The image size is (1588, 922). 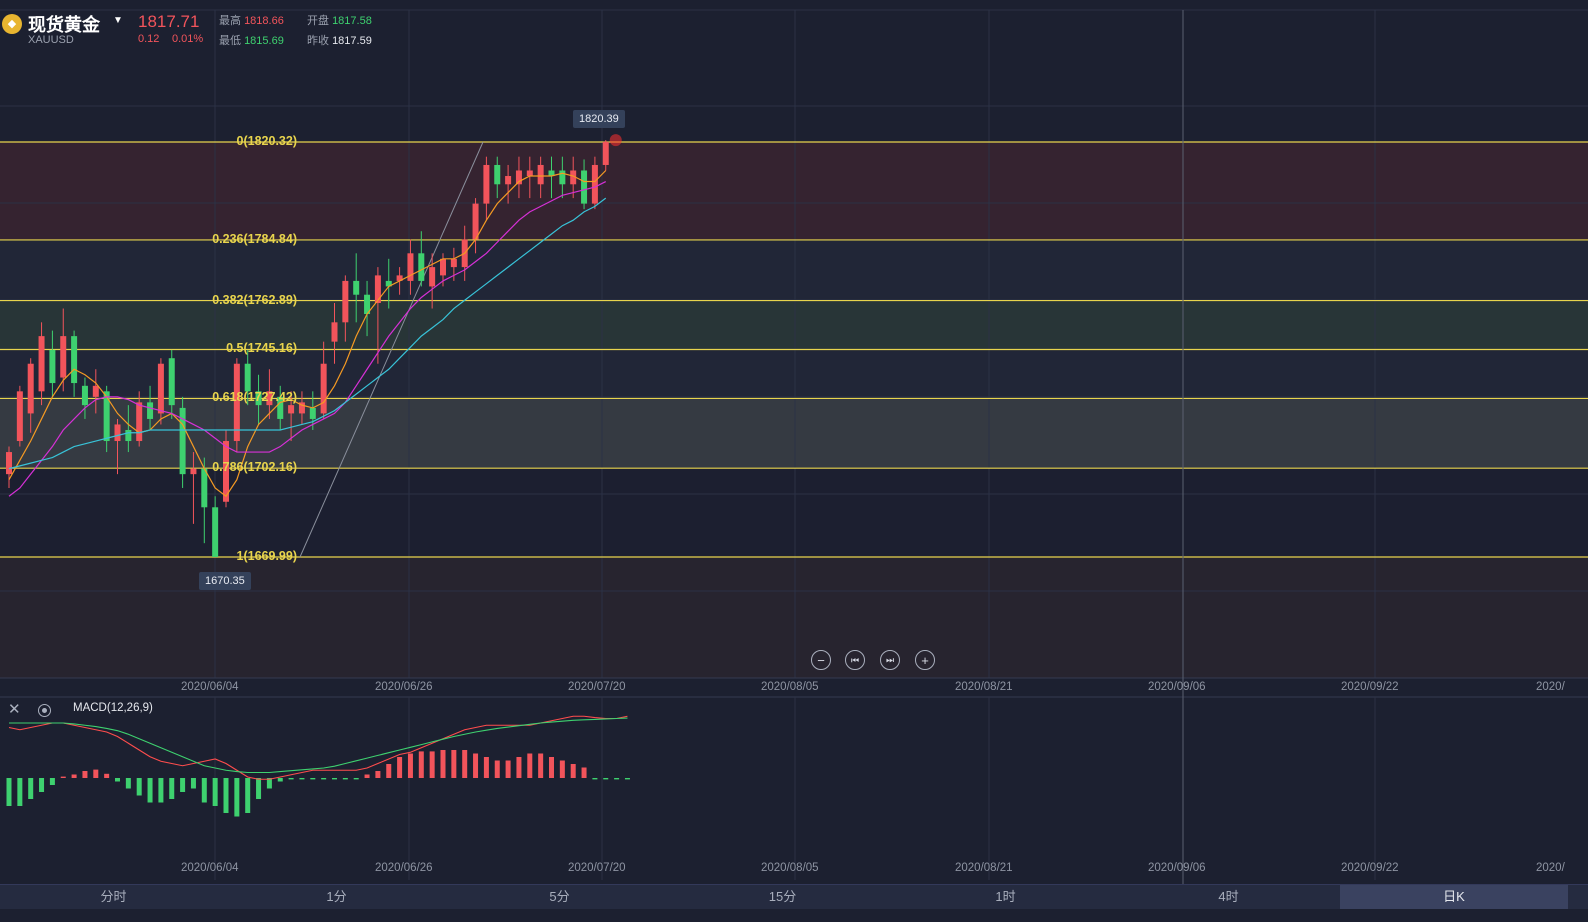 What do you see at coordinates (264, 41) in the screenshot?
I see `low-value: 1815.69` at bounding box center [264, 41].